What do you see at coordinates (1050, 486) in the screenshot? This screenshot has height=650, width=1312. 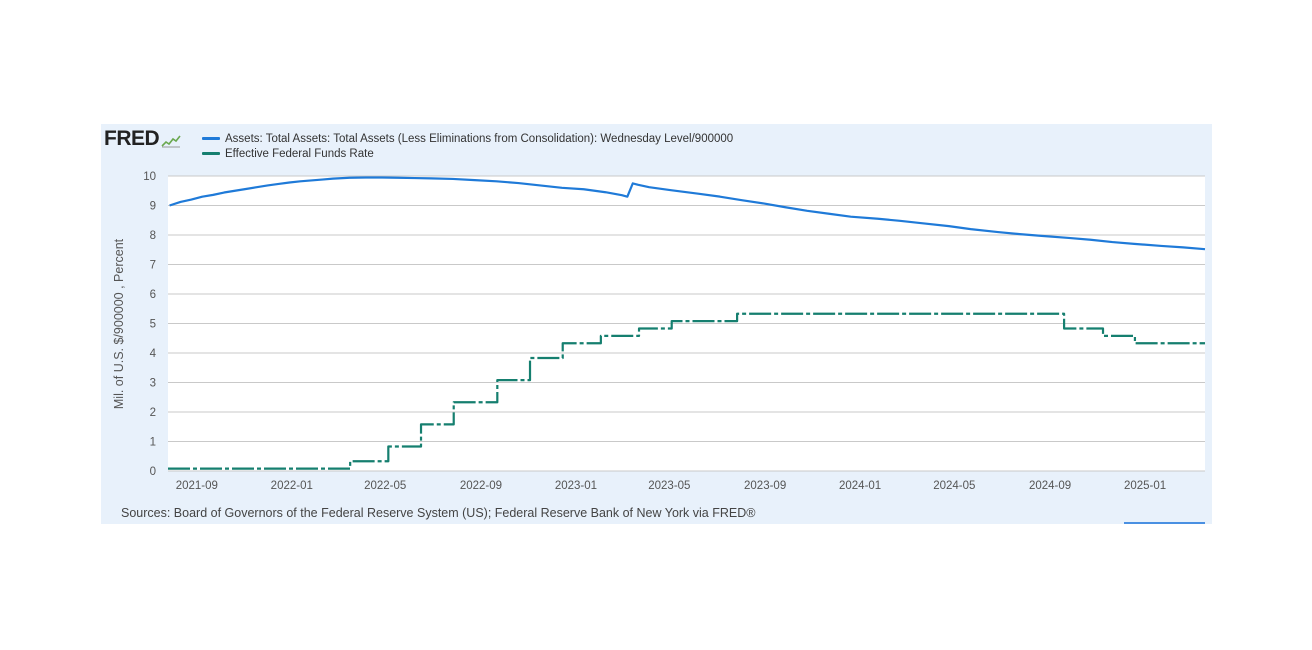 I see `x-tick-label-2024-09: 2024-09` at bounding box center [1050, 486].